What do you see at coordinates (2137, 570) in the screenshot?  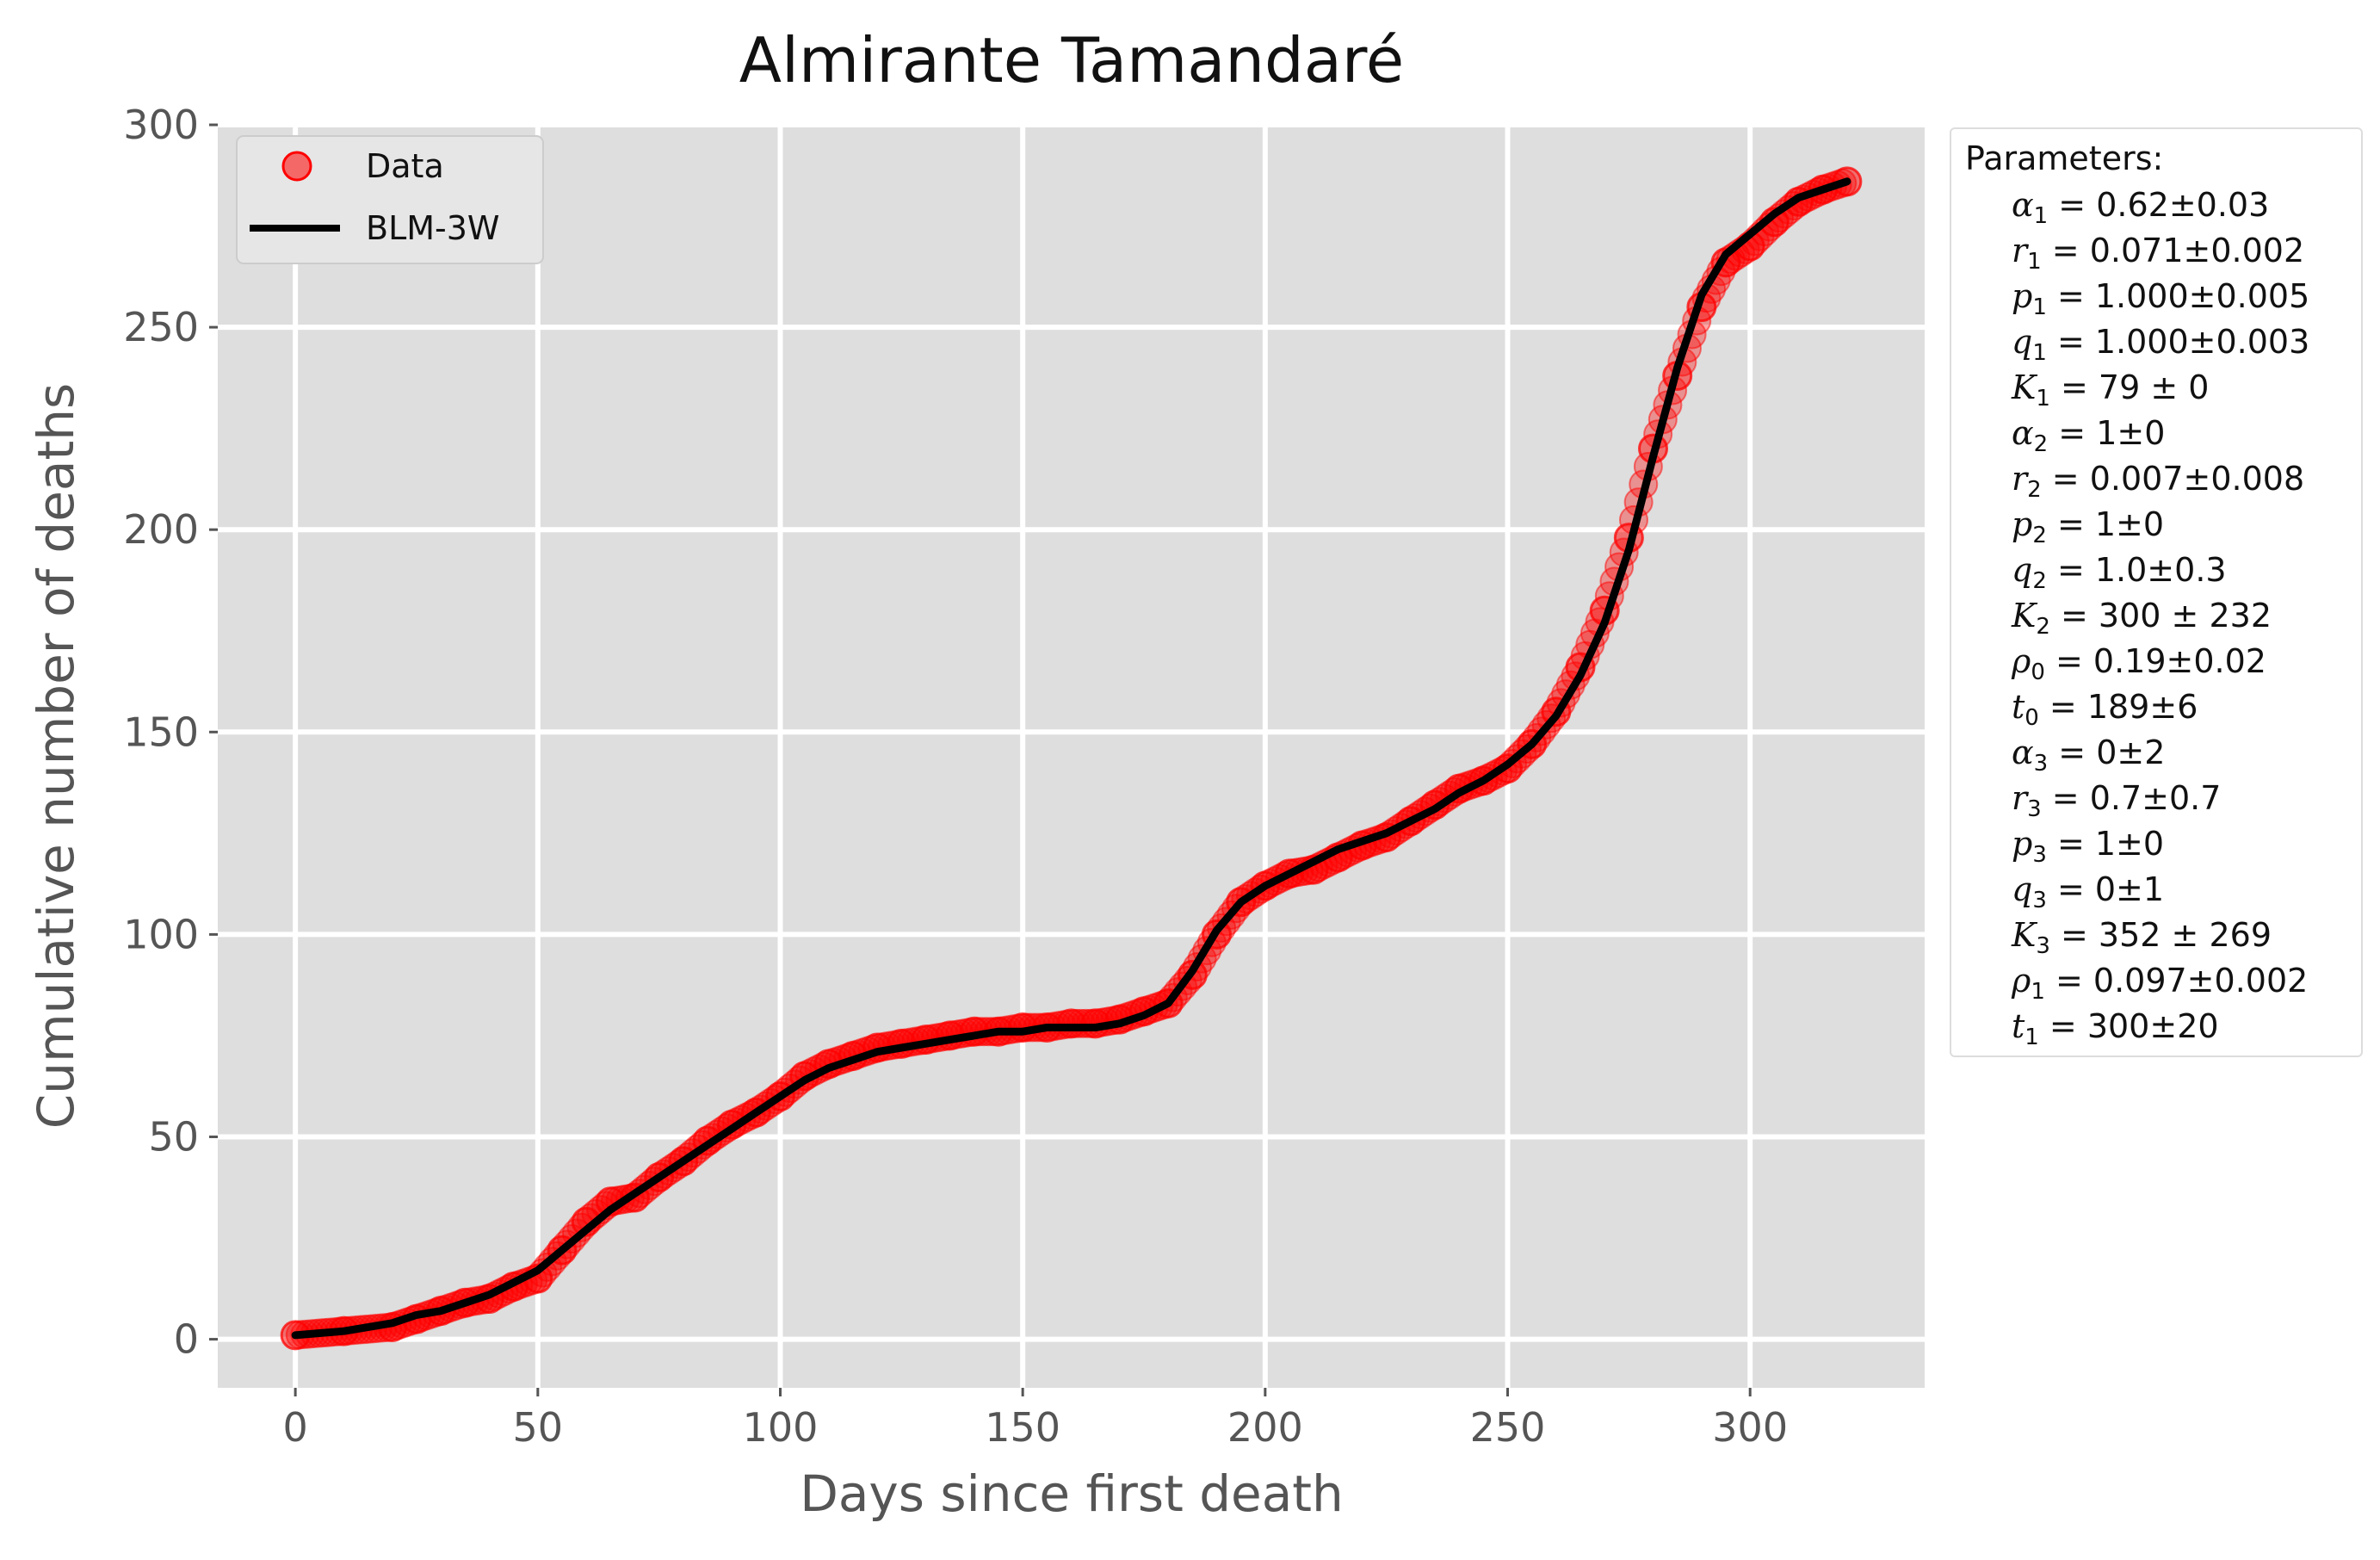 I see `parameter-value: = 1.0±0.3` at bounding box center [2137, 570].